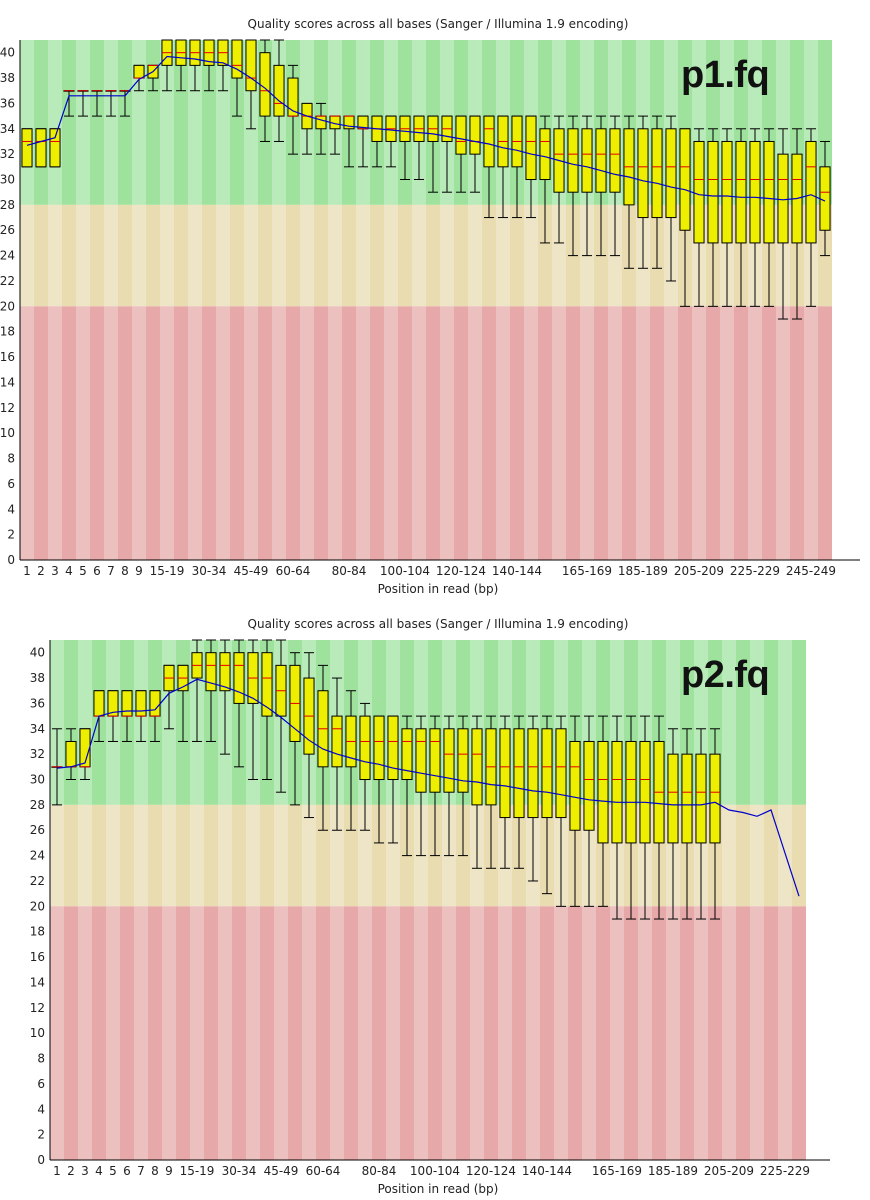 The width and height of the screenshot is (870, 1200). Describe the element at coordinates (37, 957) in the screenshot. I see `y-tick-label: 16` at that location.